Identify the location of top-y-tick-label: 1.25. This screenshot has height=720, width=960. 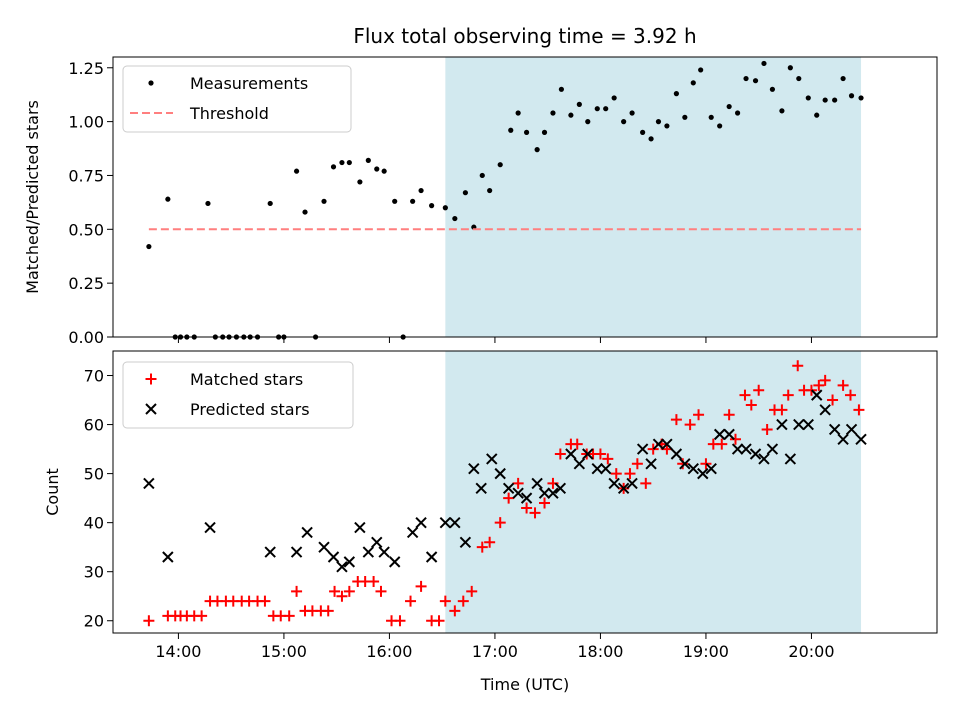
(86, 68).